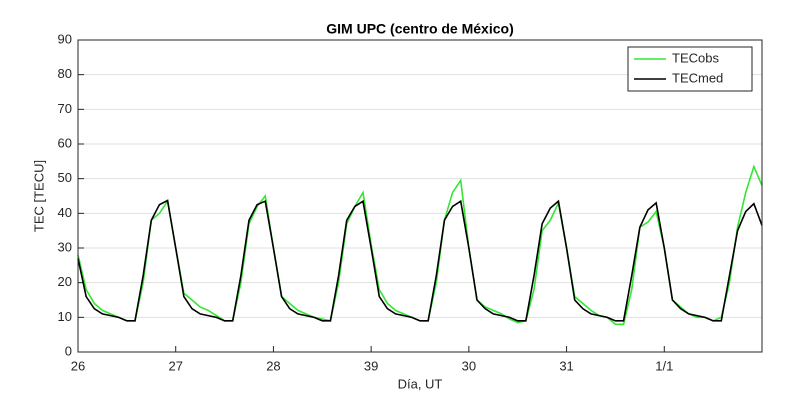 The height and width of the screenshot is (400, 800). What do you see at coordinates (65, 38) in the screenshot?
I see `y-tick-label: 90` at bounding box center [65, 38].